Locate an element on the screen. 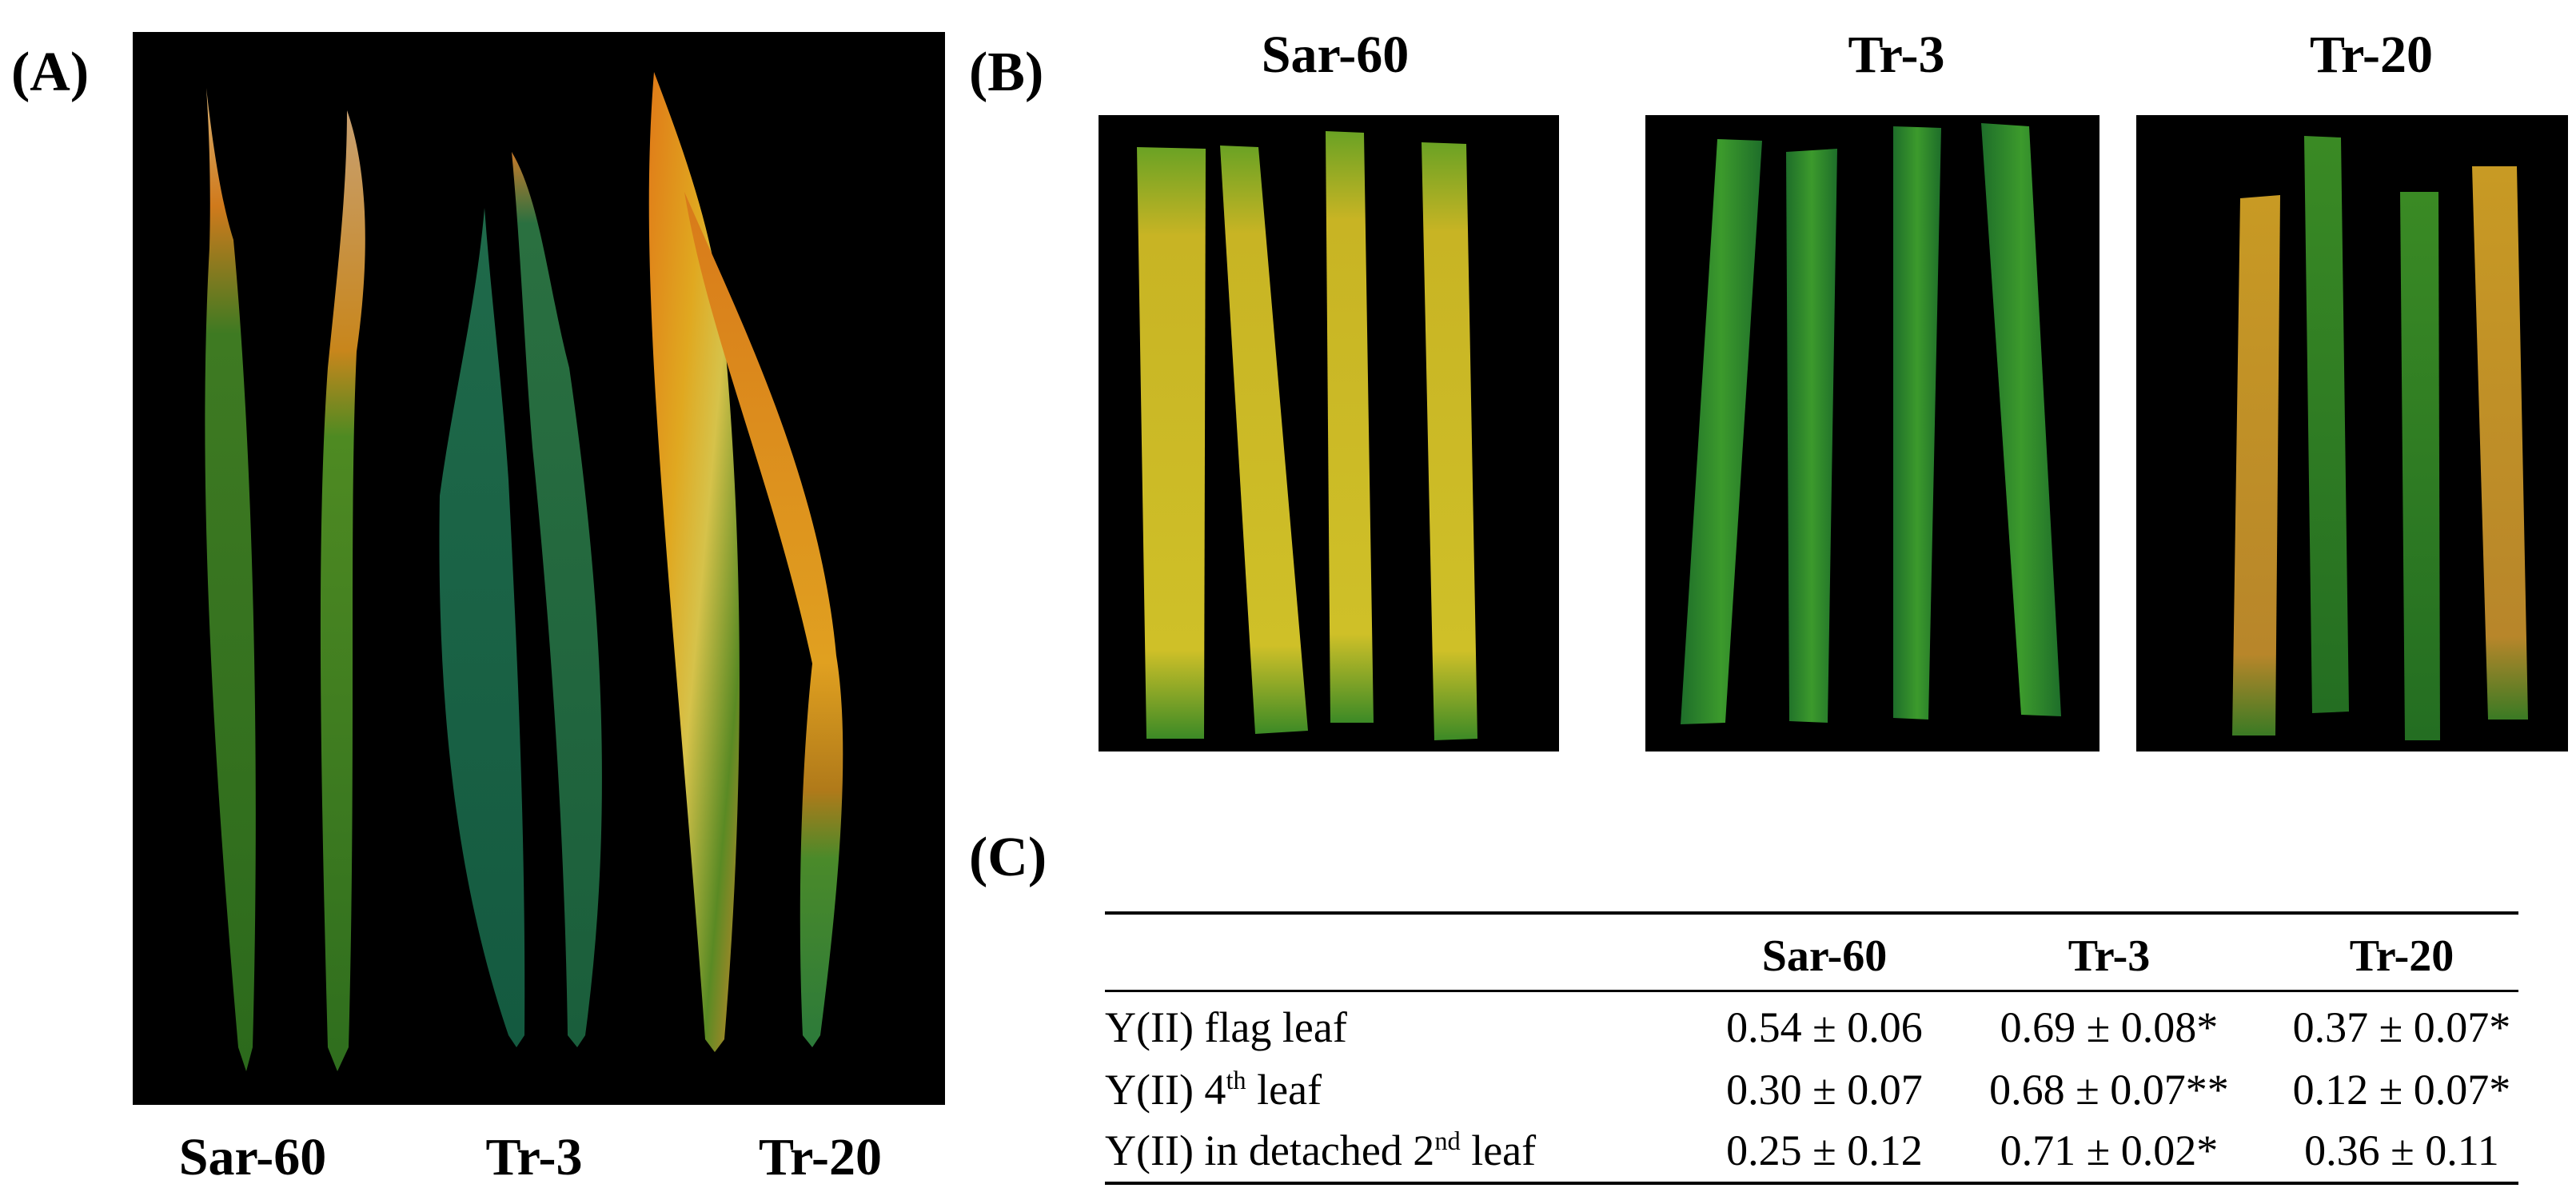 This screenshot has height=1204, width=2576. table-row-label: Y(II) flag leaf is located at coordinates (1226, 1027).